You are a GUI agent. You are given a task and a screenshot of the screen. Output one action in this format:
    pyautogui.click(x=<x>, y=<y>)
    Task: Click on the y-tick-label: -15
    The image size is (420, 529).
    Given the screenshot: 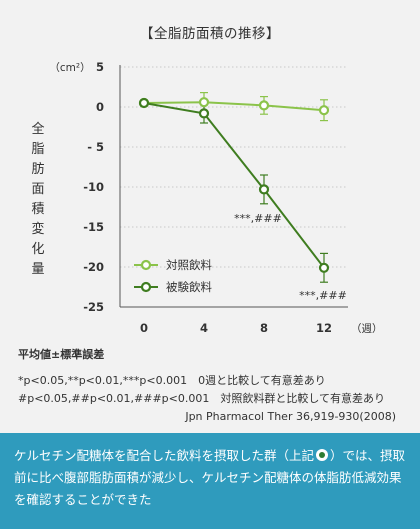 What is the action you would take?
    pyautogui.click(x=93, y=227)
    